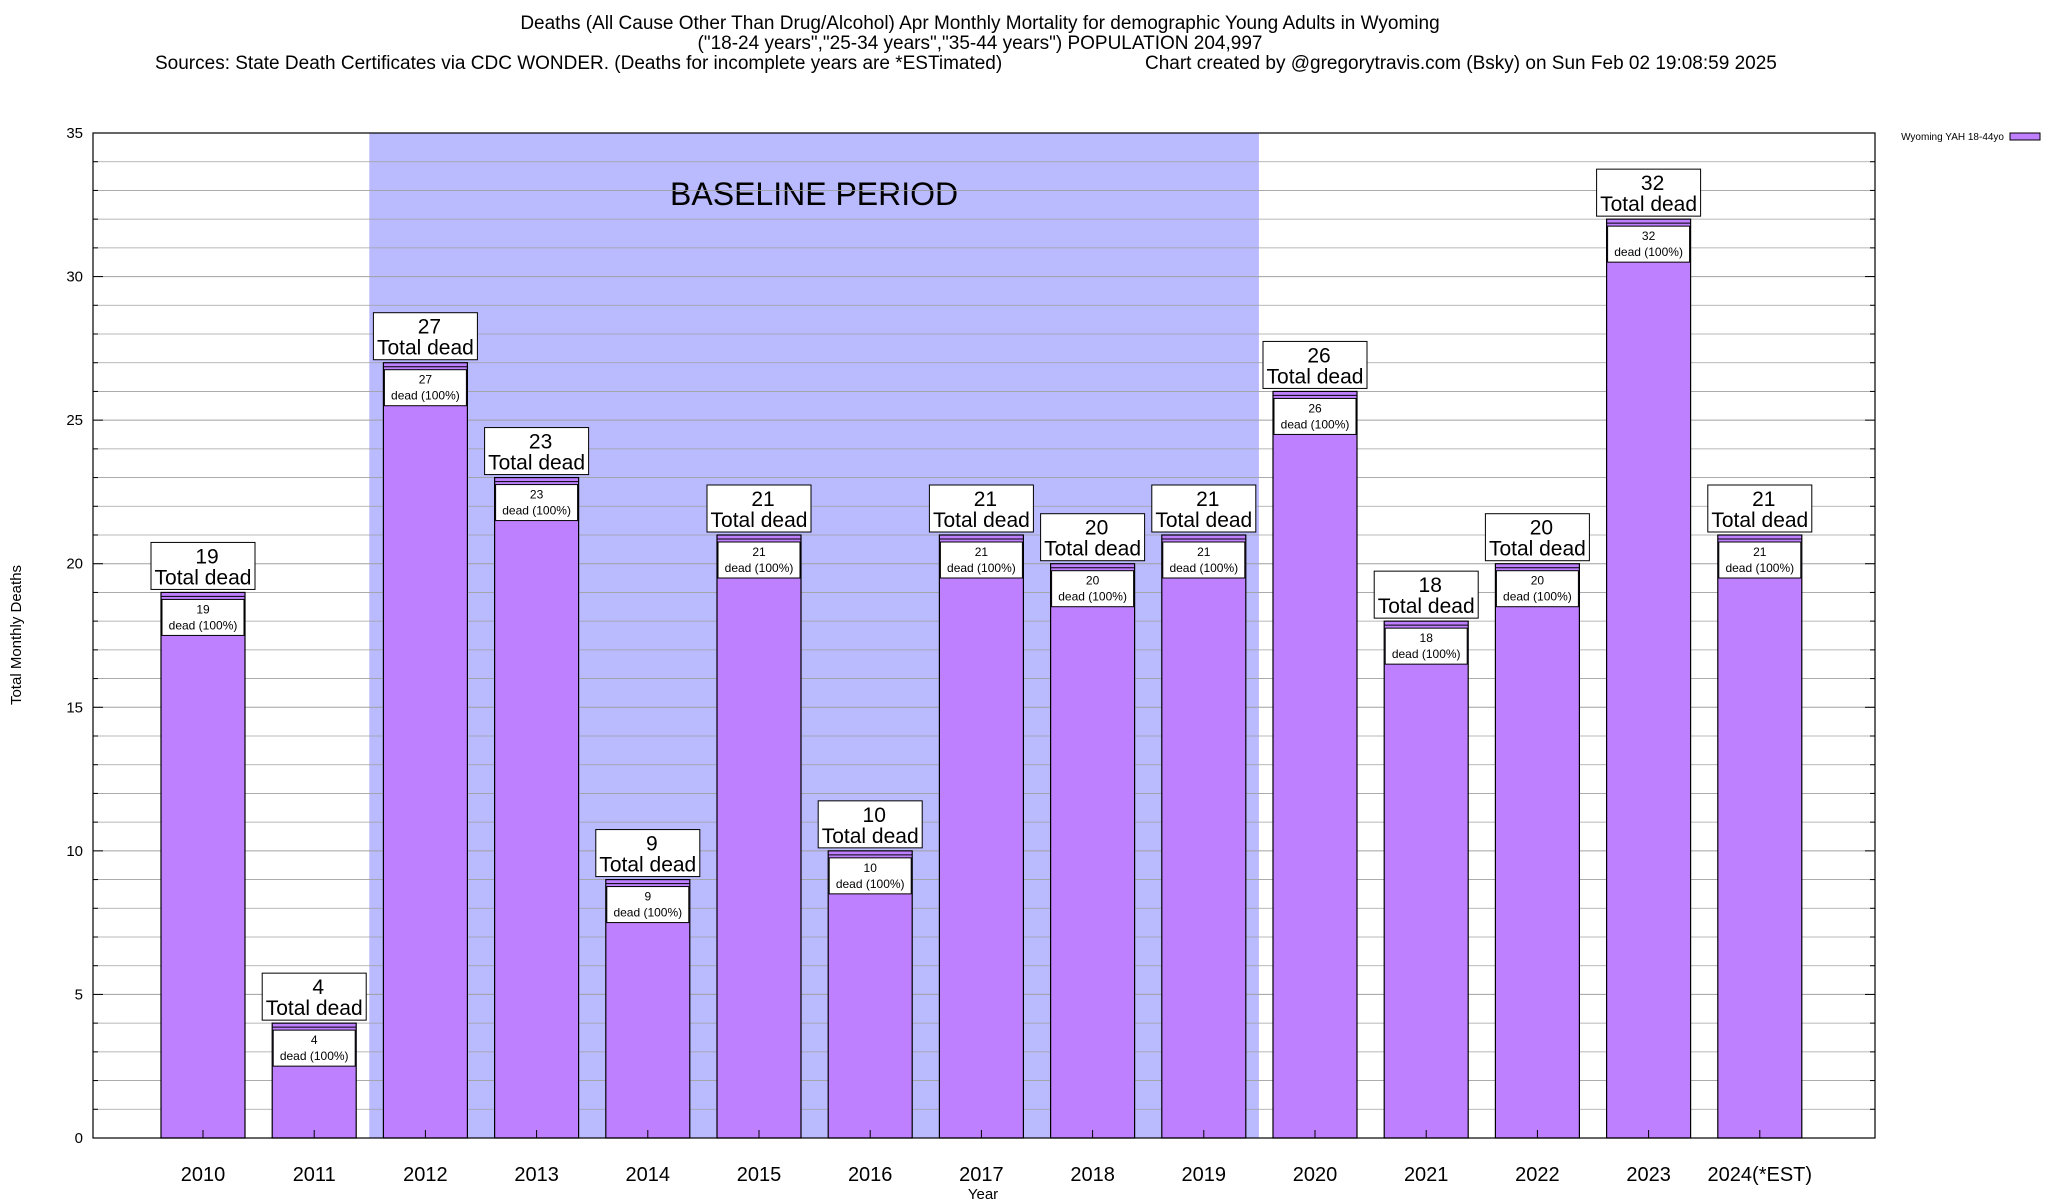 Image resolution: width=2048 pixels, height=1200 pixels. Describe the element at coordinates (870, 994) in the screenshot. I see `bar-2016` at that location.